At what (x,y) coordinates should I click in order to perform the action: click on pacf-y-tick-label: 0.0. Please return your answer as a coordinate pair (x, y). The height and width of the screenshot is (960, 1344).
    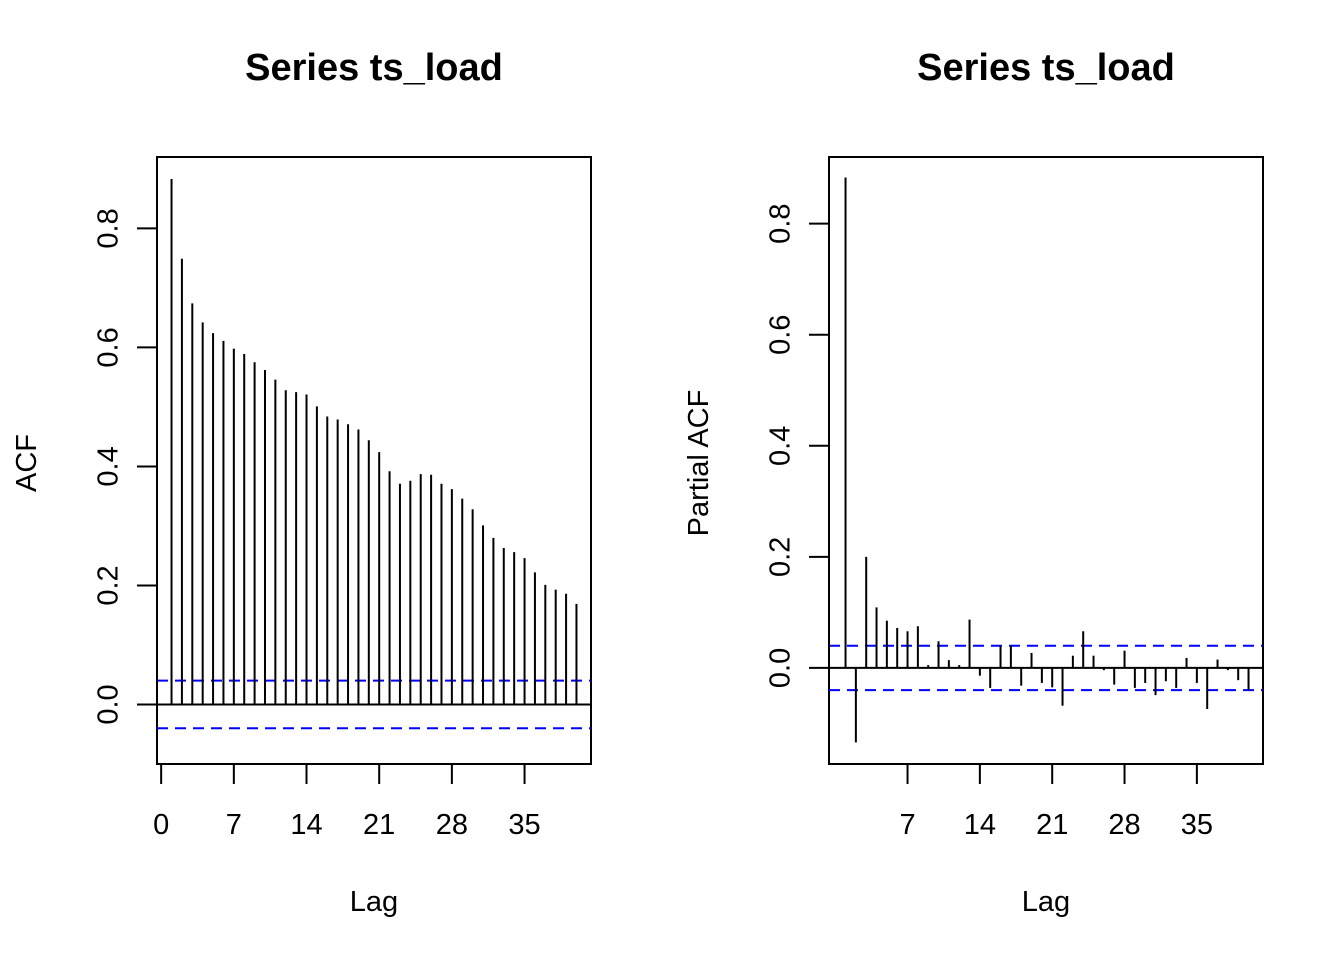
    Looking at the image, I should click on (781, 668).